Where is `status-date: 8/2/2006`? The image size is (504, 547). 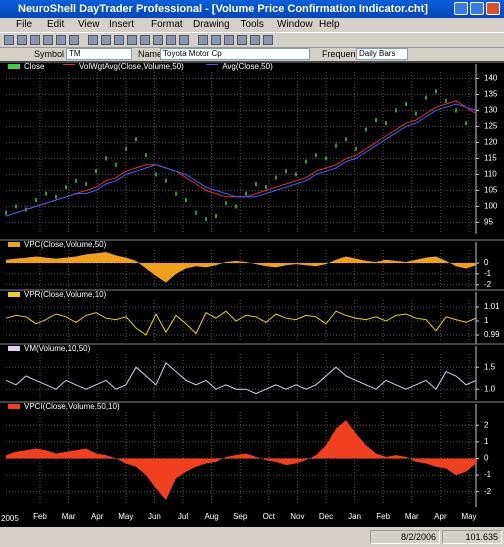 status-date: 8/2/2006 is located at coordinates (405, 537).